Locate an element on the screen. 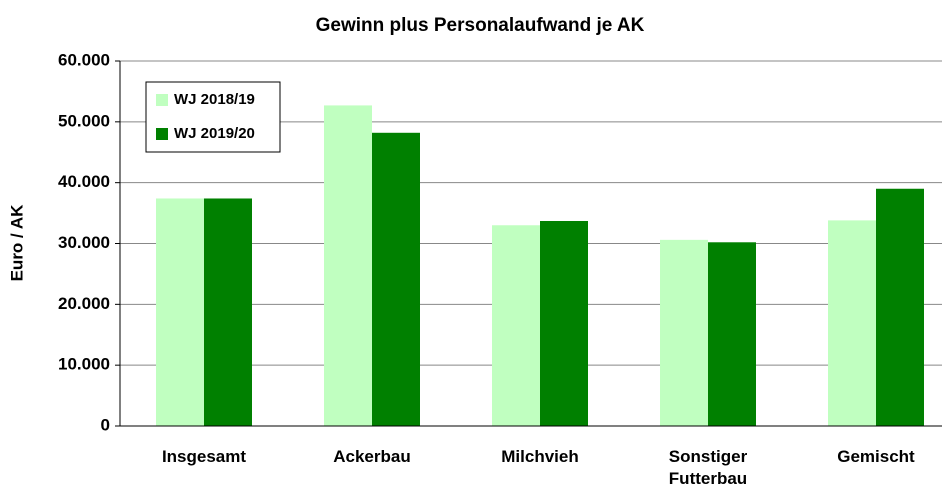 Image resolution: width=944 pixels, height=490 pixels. x-tick-label: Insgesamt is located at coordinates (204, 456).